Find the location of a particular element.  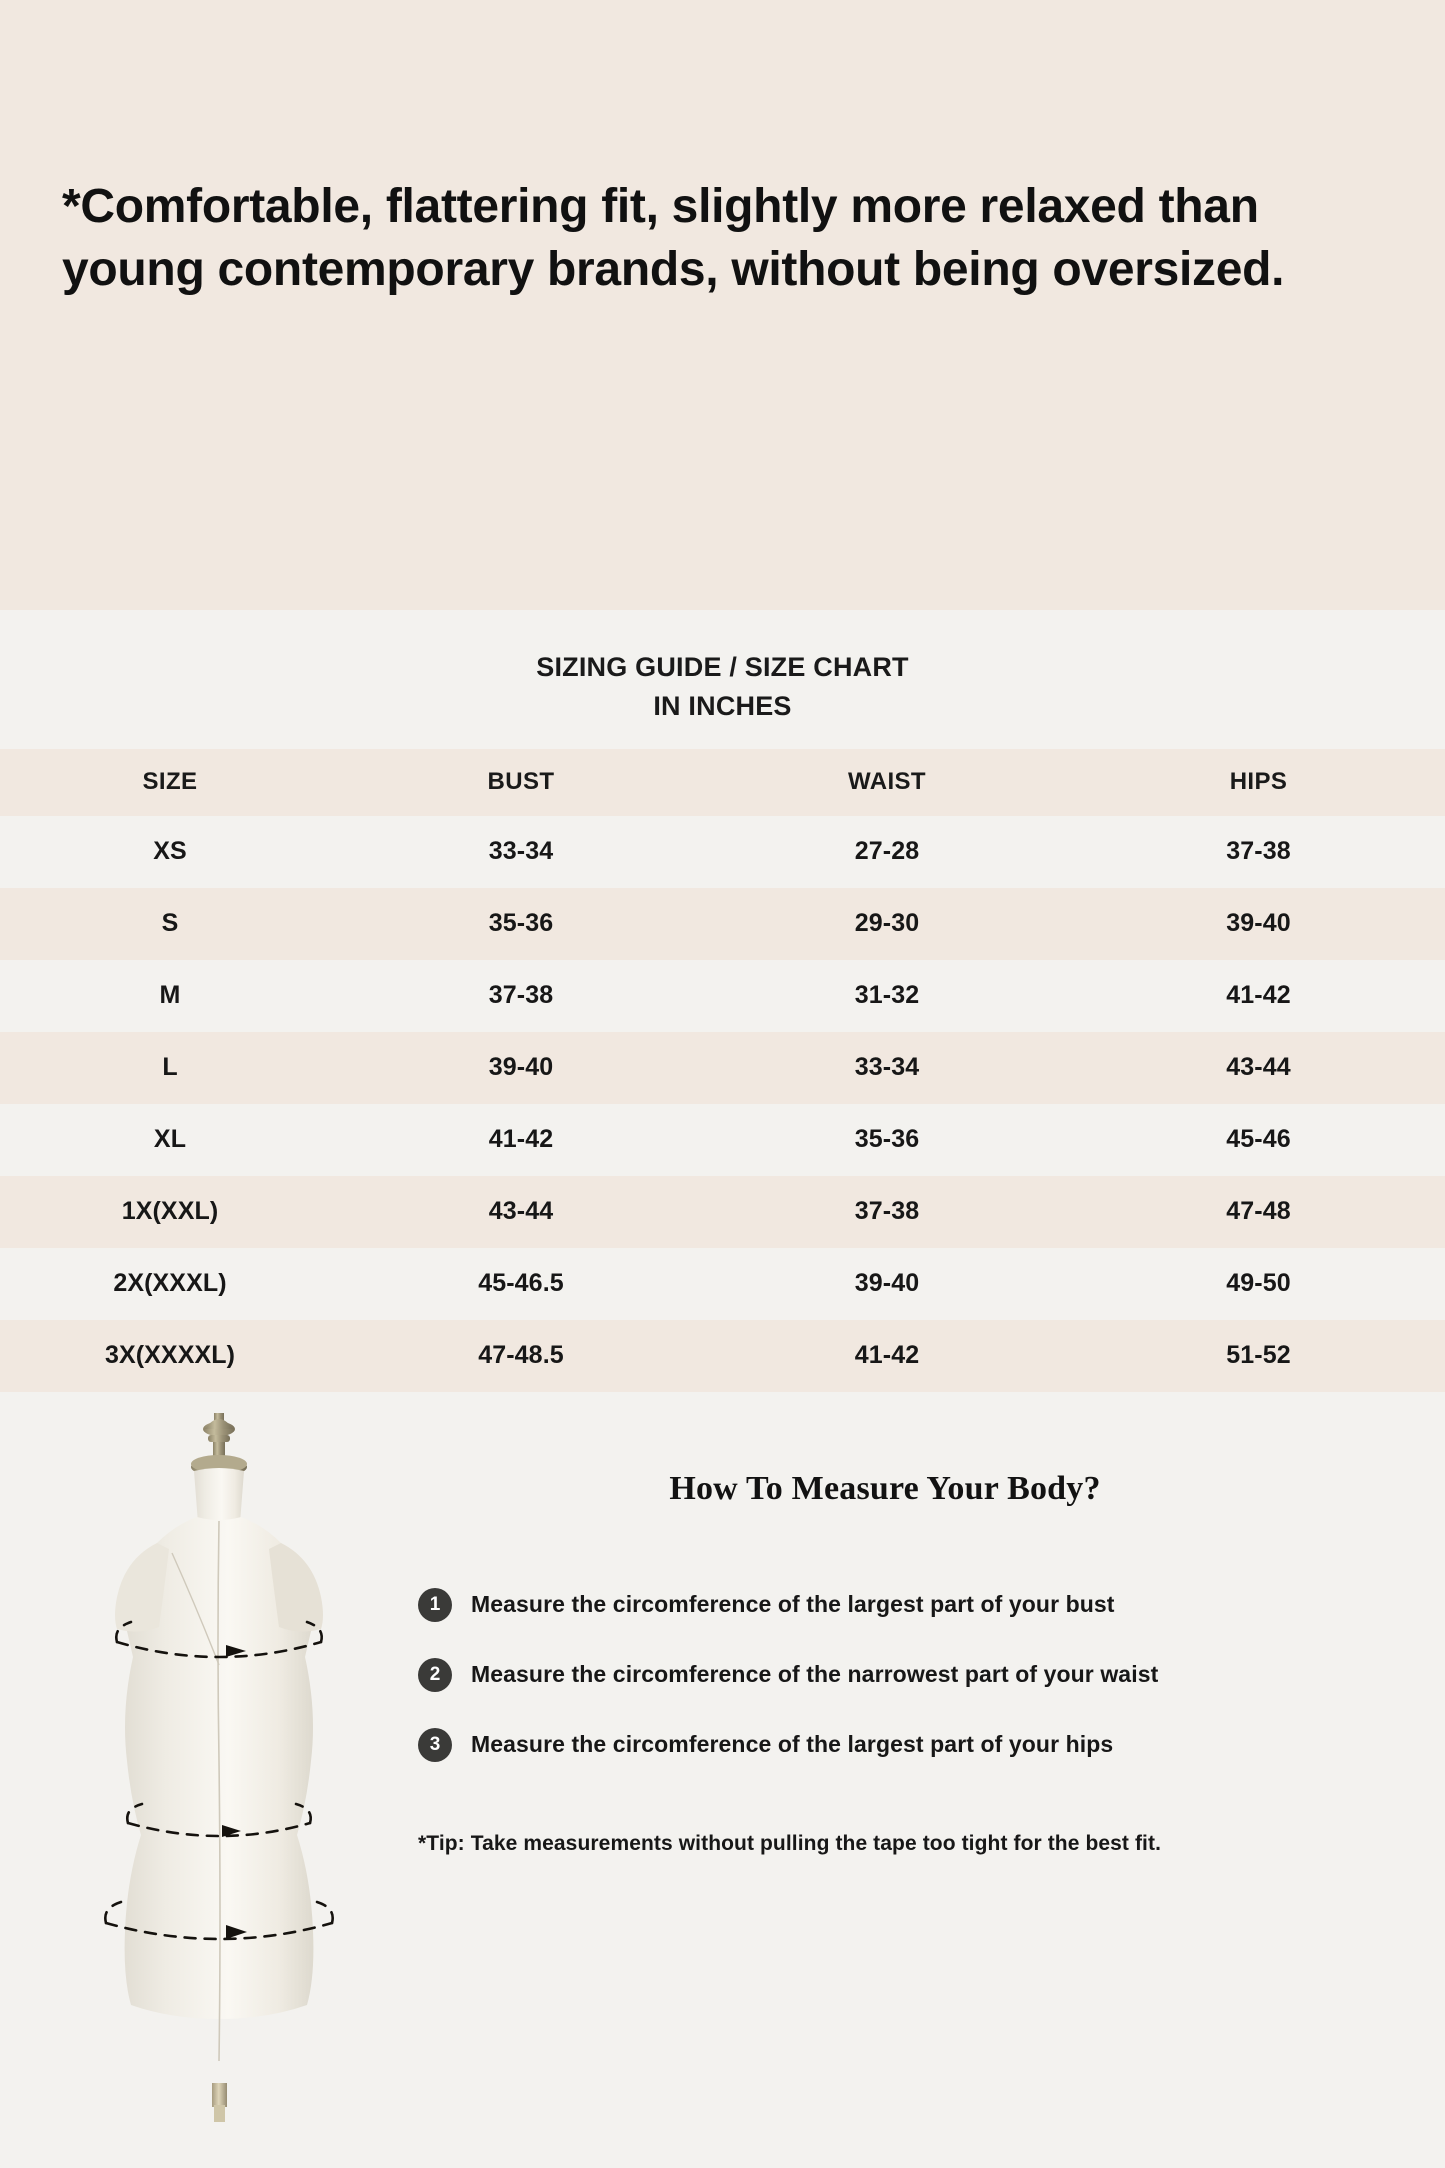

cell-hips: 43-44 is located at coordinates (1258, 1067).